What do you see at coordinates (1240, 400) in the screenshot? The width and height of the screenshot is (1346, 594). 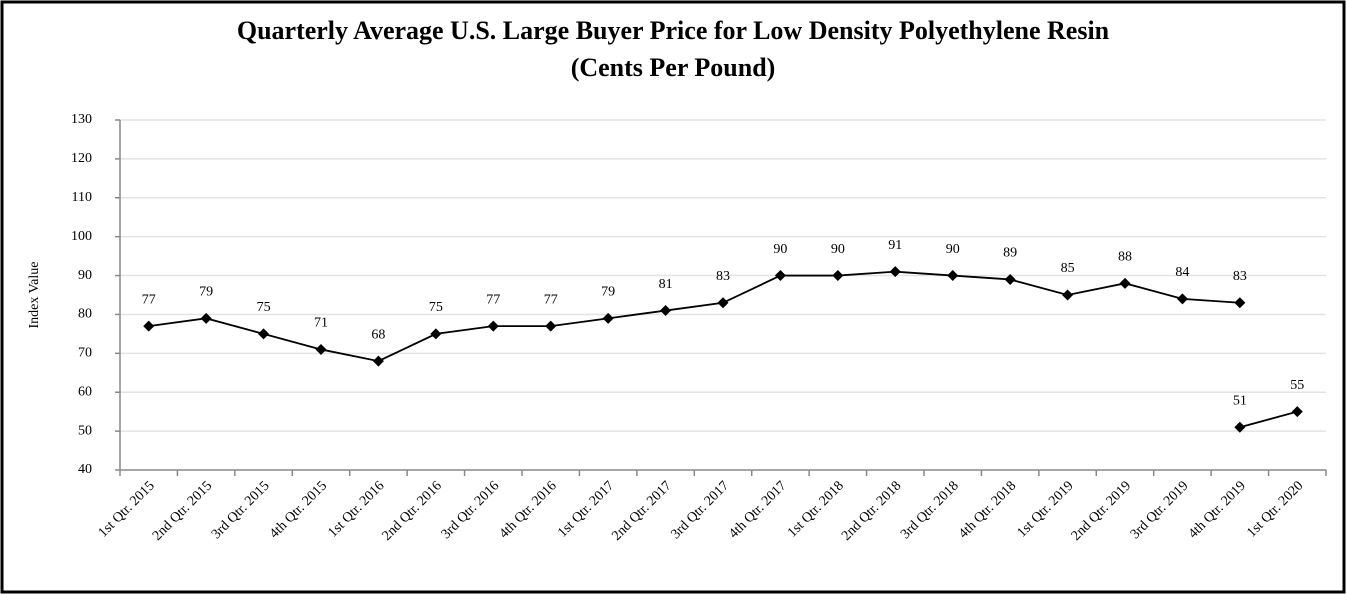 I see `data-label: 51` at bounding box center [1240, 400].